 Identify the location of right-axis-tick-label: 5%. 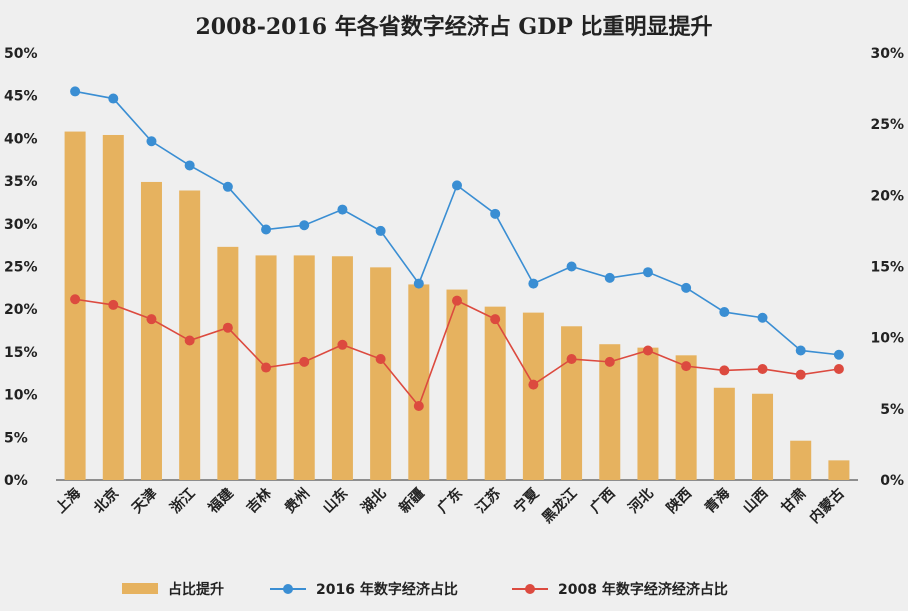
(892, 410).